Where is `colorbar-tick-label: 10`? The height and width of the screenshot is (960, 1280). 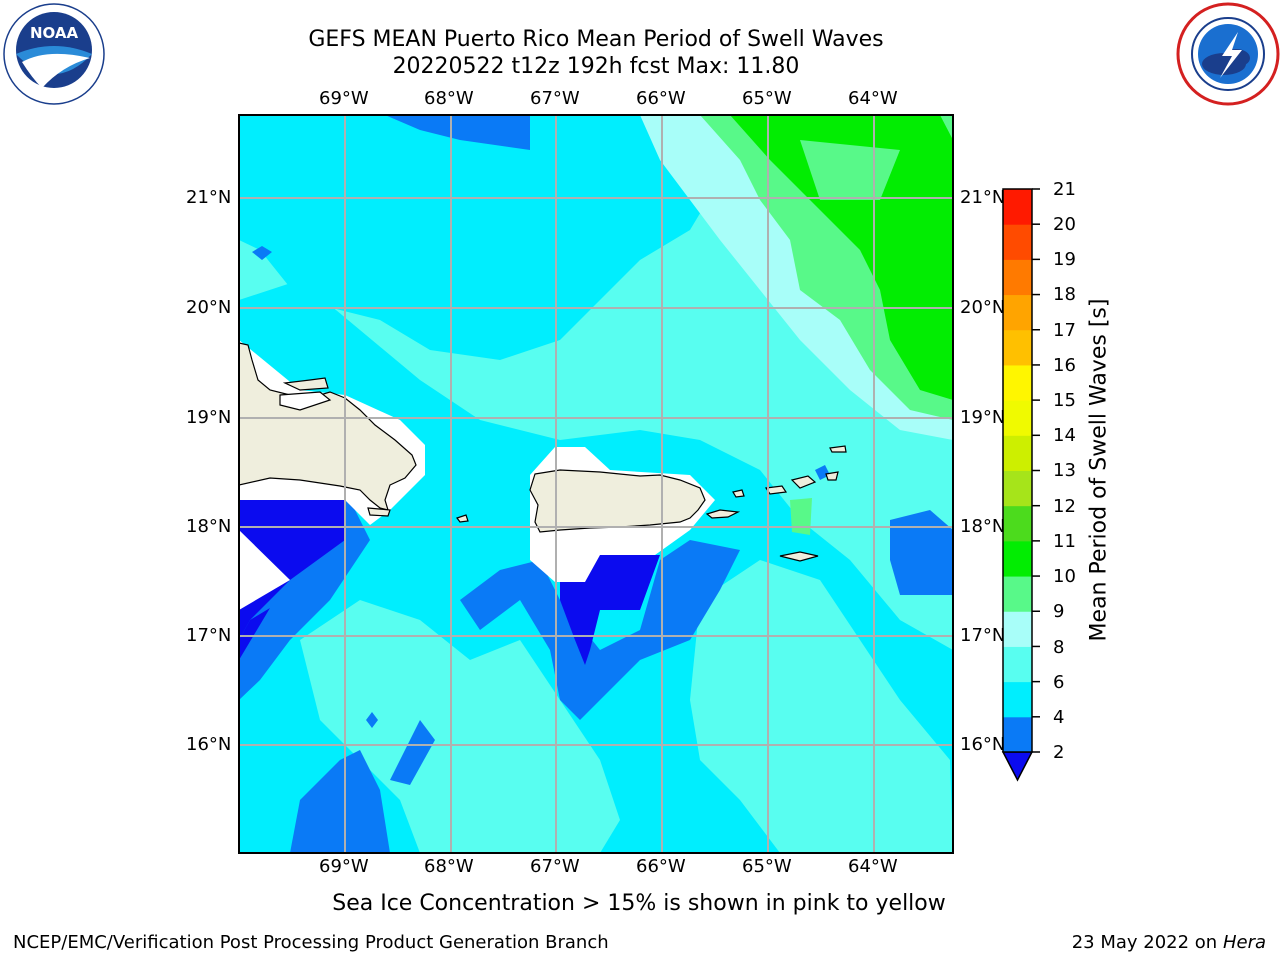 colorbar-tick-label: 10 is located at coordinates (1064, 576).